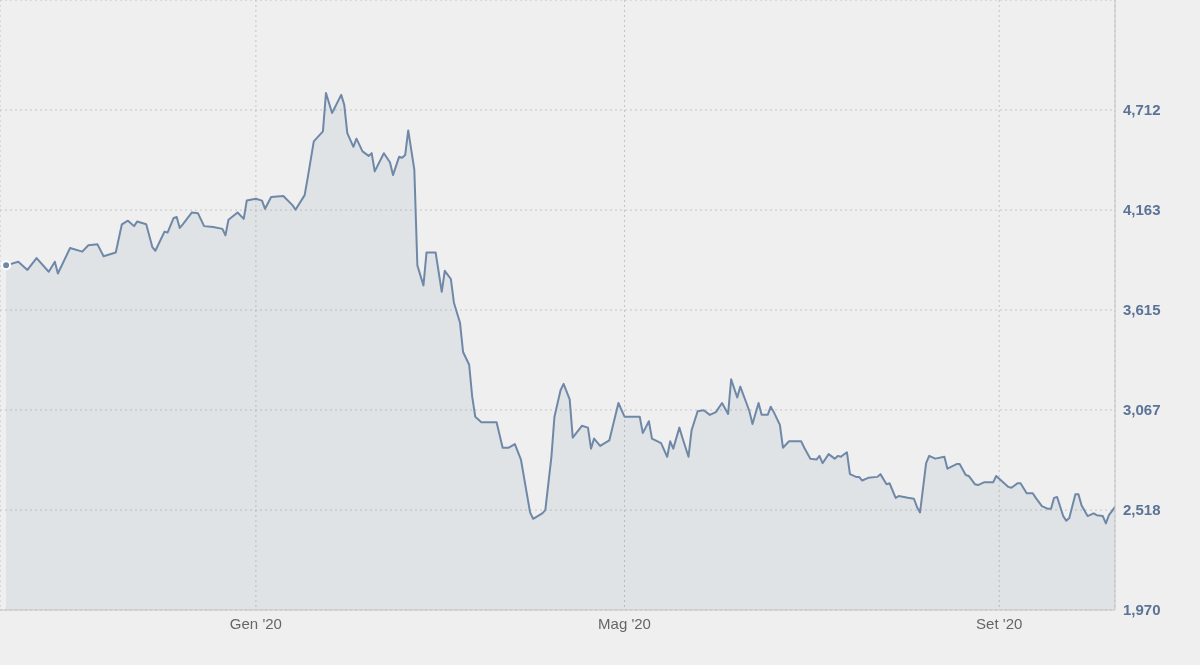 Image resolution: width=1200 pixels, height=665 pixels. Describe the element at coordinates (1142, 310) in the screenshot. I see `y-tick-label: 3,615` at that location.